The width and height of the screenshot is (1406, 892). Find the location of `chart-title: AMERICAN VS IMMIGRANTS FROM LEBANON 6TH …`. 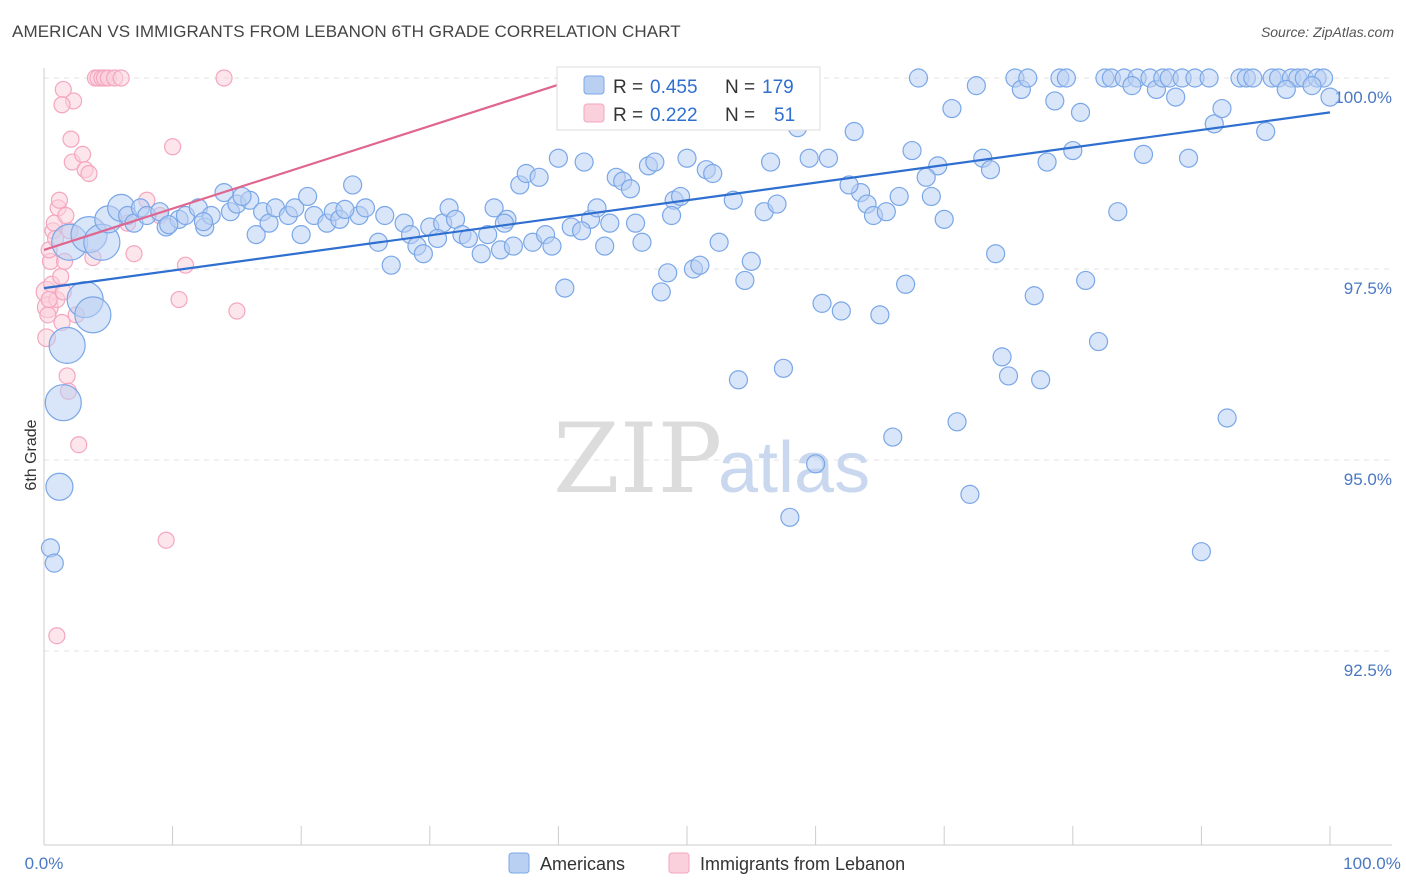

chart-title: AMERICAN VS IMMIGRANTS FROM LEBANON 6TH … is located at coordinates (346, 31).